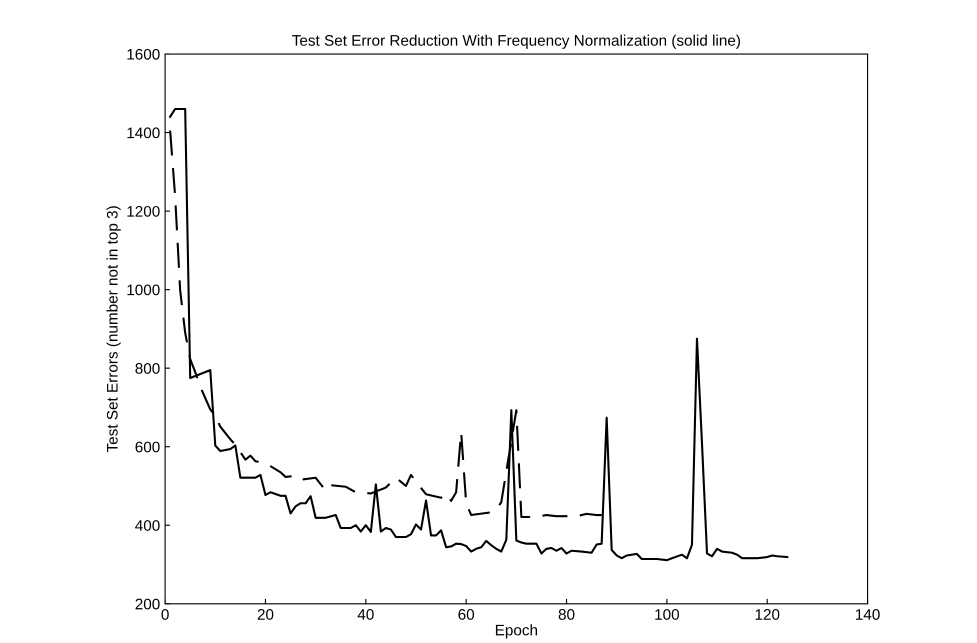 The width and height of the screenshot is (977, 643). What do you see at coordinates (143, 132) in the screenshot?
I see `y-tick-label: 1400` at bounding box center [143, 132].